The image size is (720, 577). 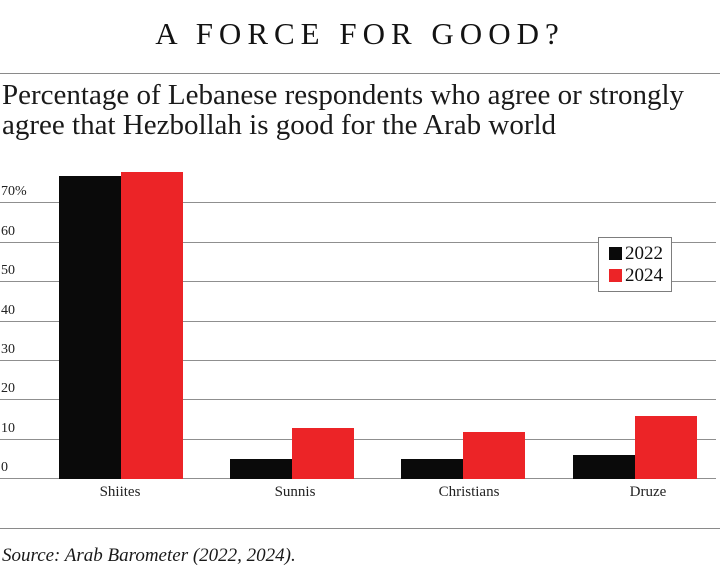 I want to click on source-note: Source: Arab Barometer (2022, 2024)., so click(x=149, y=555).